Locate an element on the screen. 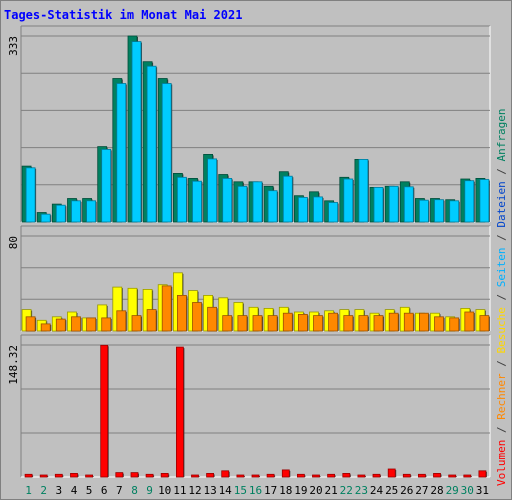 The image size is (512, 500). x-axis-day-label: 29 is located at coordinates (452, 490).